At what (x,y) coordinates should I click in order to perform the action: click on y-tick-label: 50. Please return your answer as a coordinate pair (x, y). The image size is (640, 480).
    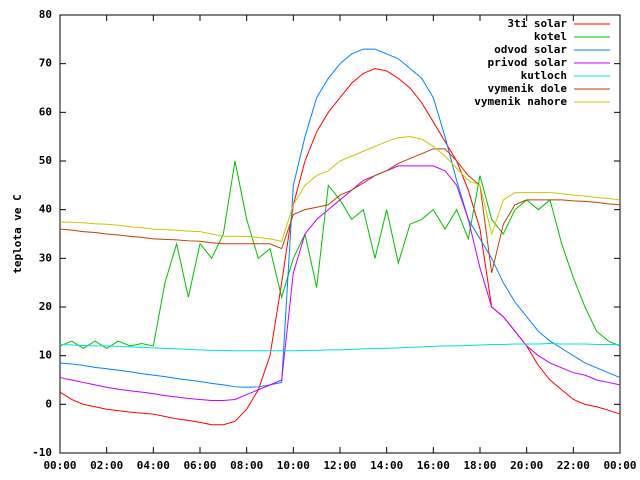
    Looking at the image, I should click on (45, 160).